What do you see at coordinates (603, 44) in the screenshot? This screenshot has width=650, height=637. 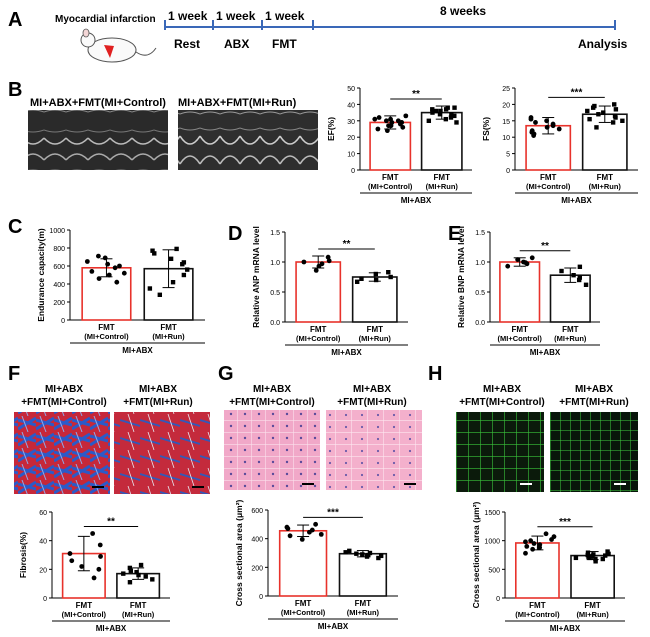 I see `timeline-end: Analysis` at bounding box center [603, 44].